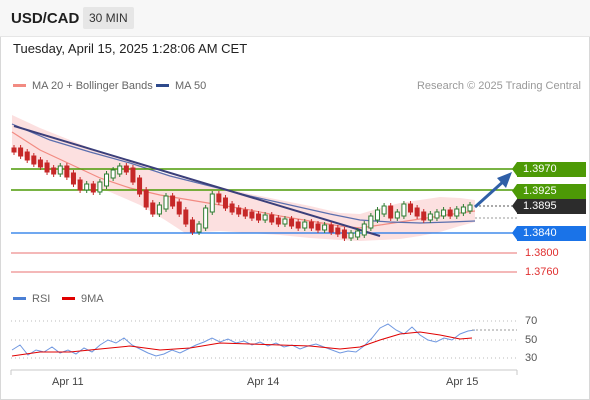 This screenshot has width=590, height=400. I want to click on rsi-axis-70: 70, so click(531, 321).